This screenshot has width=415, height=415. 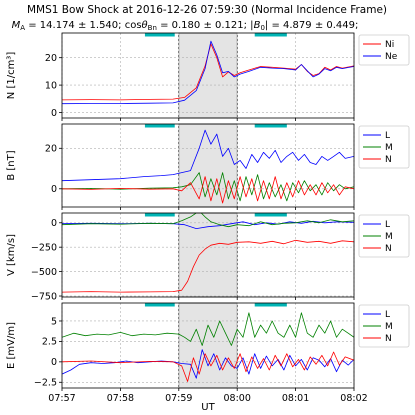 I want to click on x-tick-label: 08:01, so click(x=295, y=398).